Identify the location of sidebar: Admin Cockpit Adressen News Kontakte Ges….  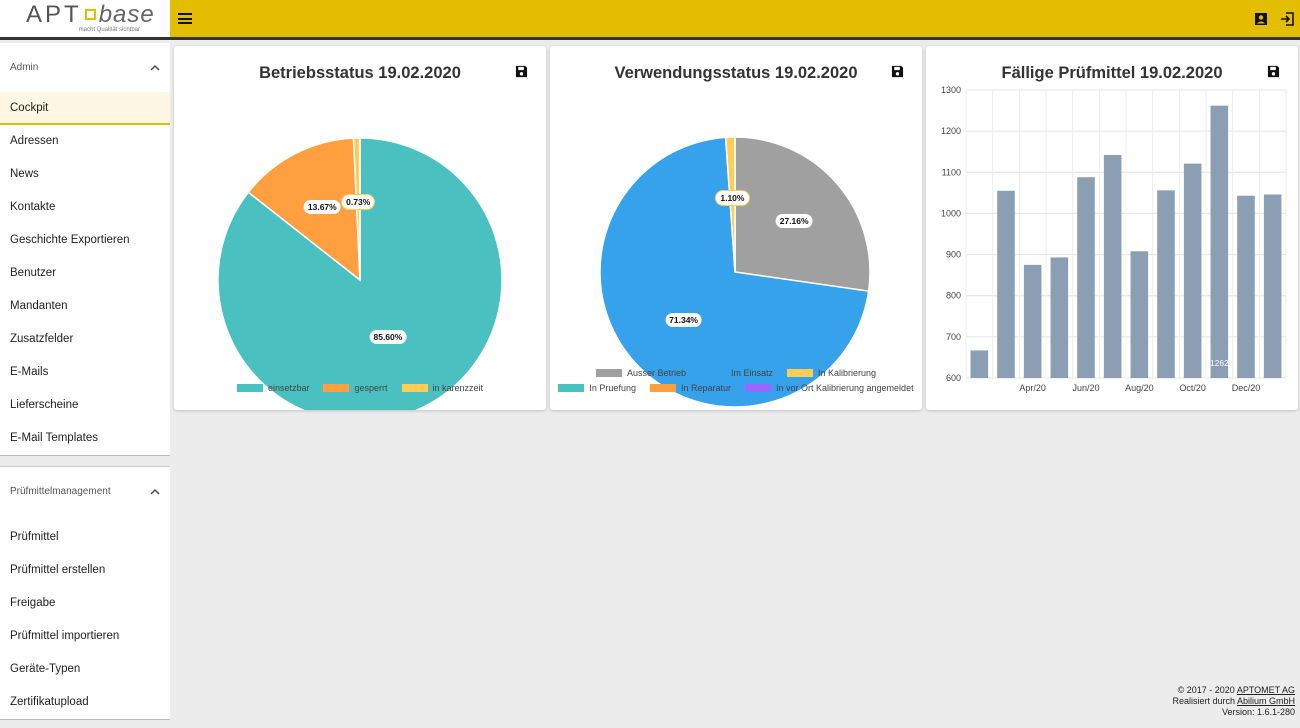
(85, 385).